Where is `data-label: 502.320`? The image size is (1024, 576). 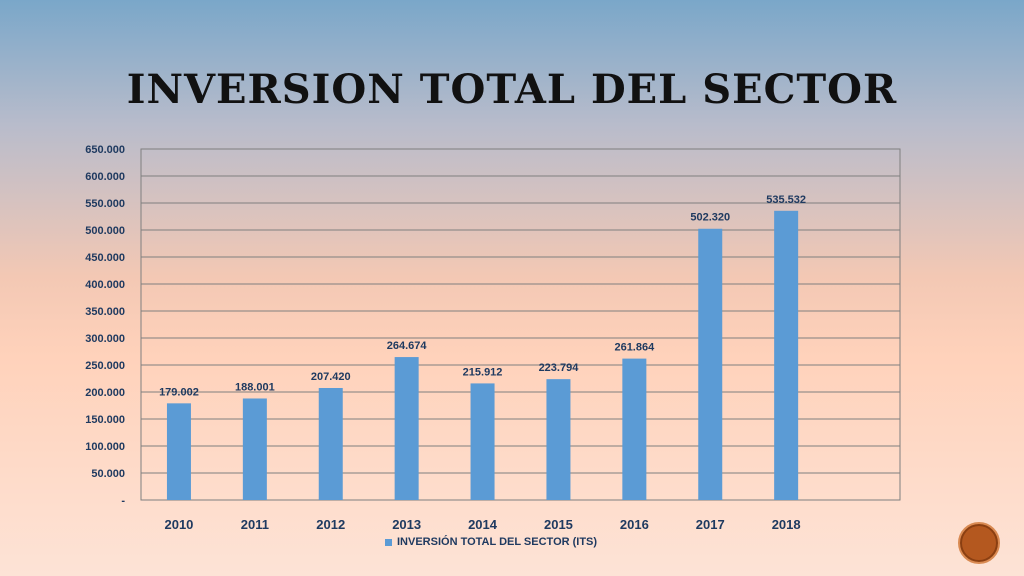
data-label: 502.320 is located at coordinates (710, 218).